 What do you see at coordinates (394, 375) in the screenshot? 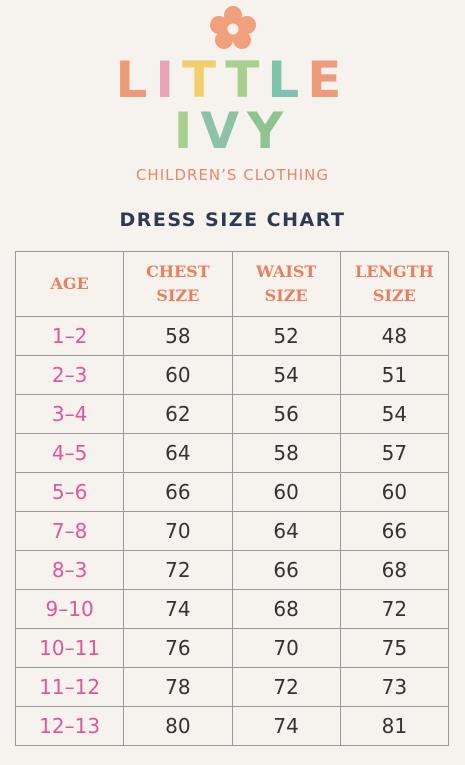
I see `size-cell: 51` at bounding box center [394, 375].